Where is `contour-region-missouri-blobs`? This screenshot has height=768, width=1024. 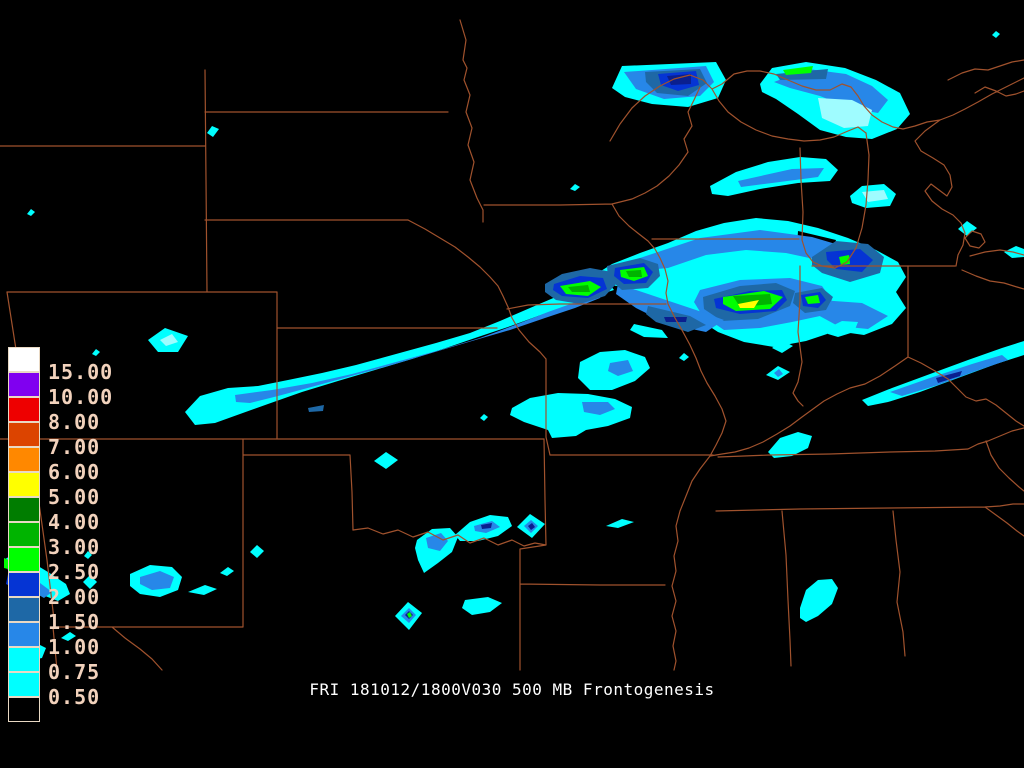 contour-region-missouri-blobs is located at coordinates (580, 394).